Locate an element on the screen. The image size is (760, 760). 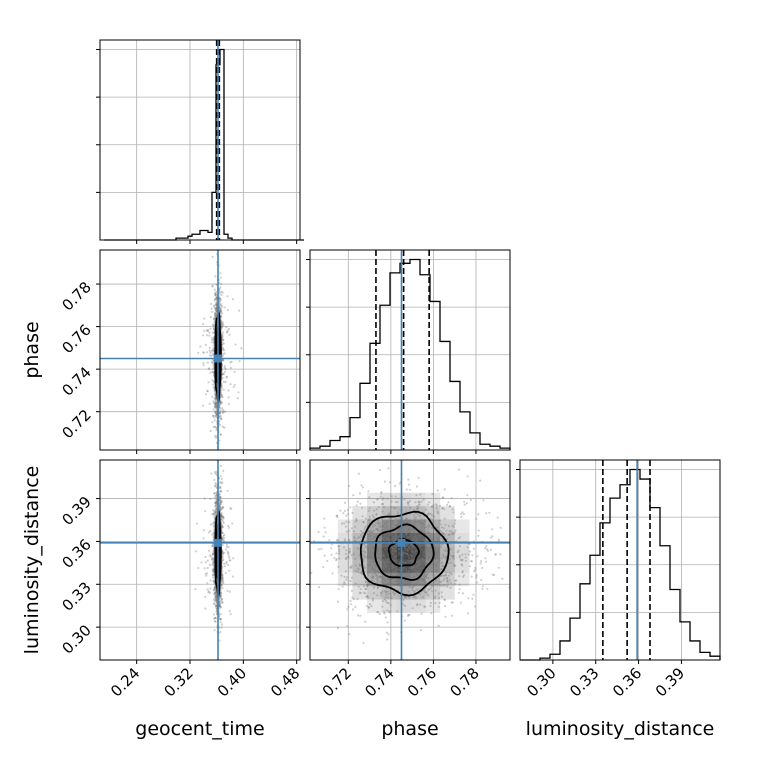
y-tick-label: 0.72 is located at coordinates (76, 424).